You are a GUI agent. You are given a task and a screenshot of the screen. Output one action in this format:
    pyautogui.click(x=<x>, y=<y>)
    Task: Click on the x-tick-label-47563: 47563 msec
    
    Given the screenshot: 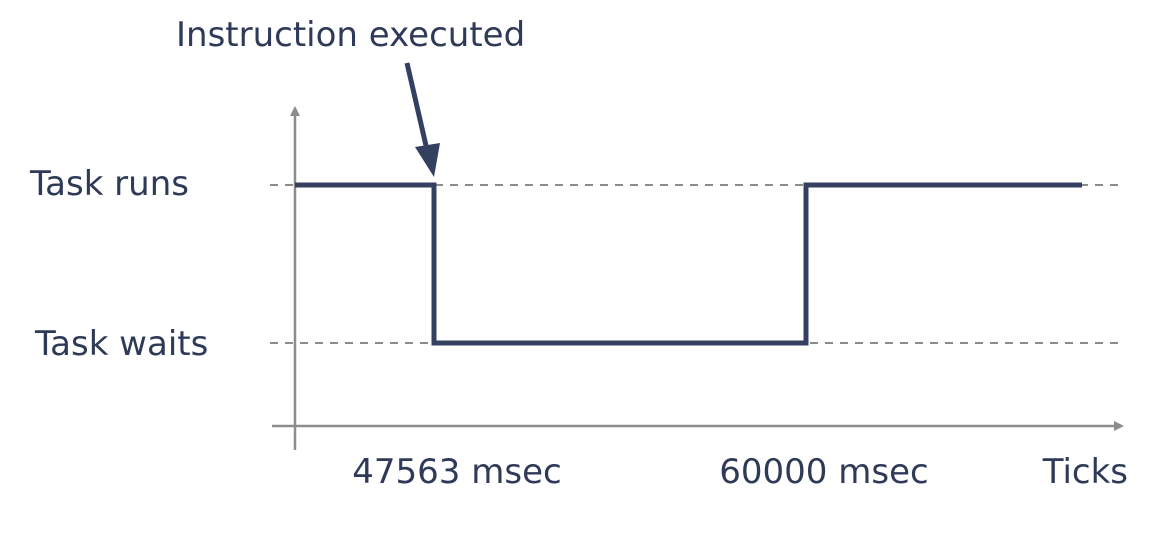 What is the action you would take?
    pyautogui.click(x=456, y=472)
    